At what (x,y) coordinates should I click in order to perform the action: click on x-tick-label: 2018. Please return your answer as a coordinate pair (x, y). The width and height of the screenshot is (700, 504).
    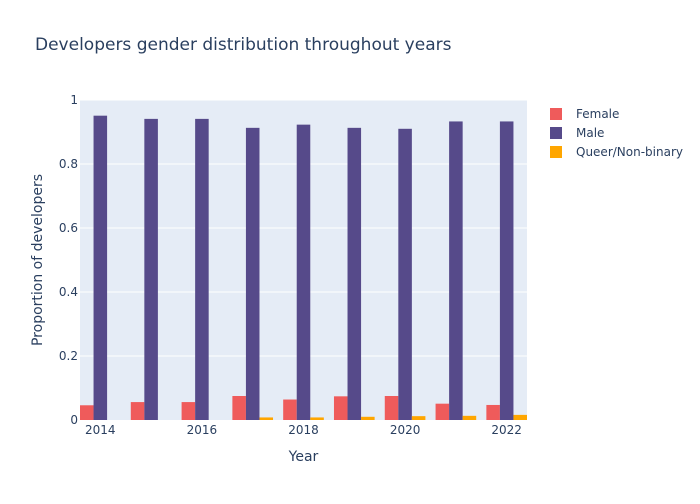
    Looking at the image, I should click on (303, 430).